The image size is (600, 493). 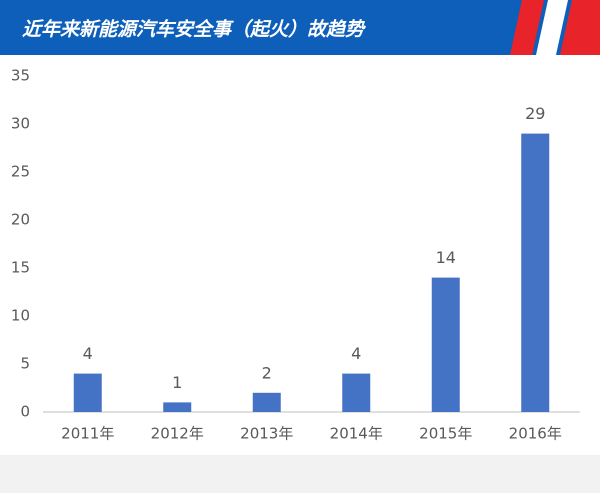 I want to click on x-tick-label: 2015年, so click(x=445, y=434).